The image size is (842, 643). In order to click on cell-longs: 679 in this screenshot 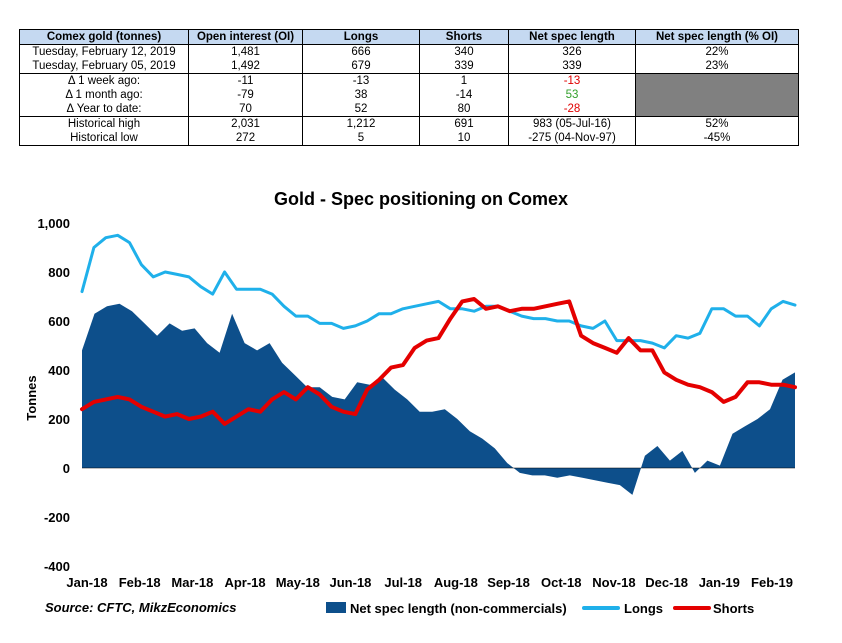, I will do `click(361, 66)`.